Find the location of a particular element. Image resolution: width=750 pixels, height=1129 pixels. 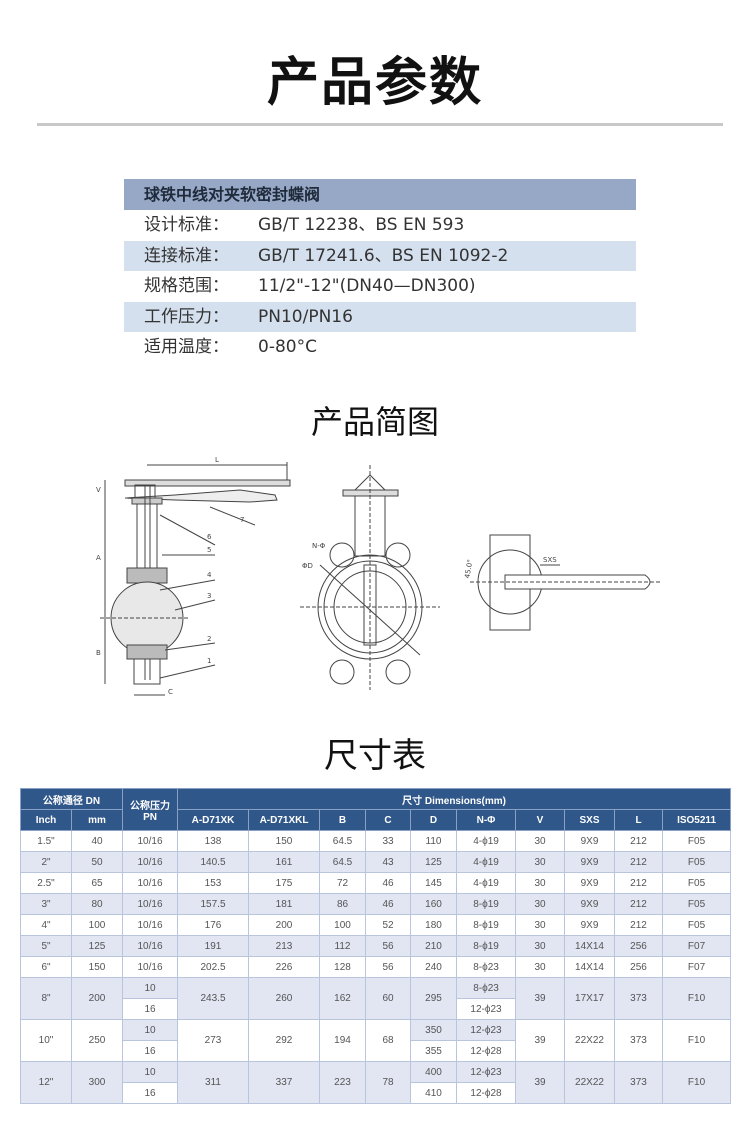

table-cell: 43 is located at coordinates (388, 862).